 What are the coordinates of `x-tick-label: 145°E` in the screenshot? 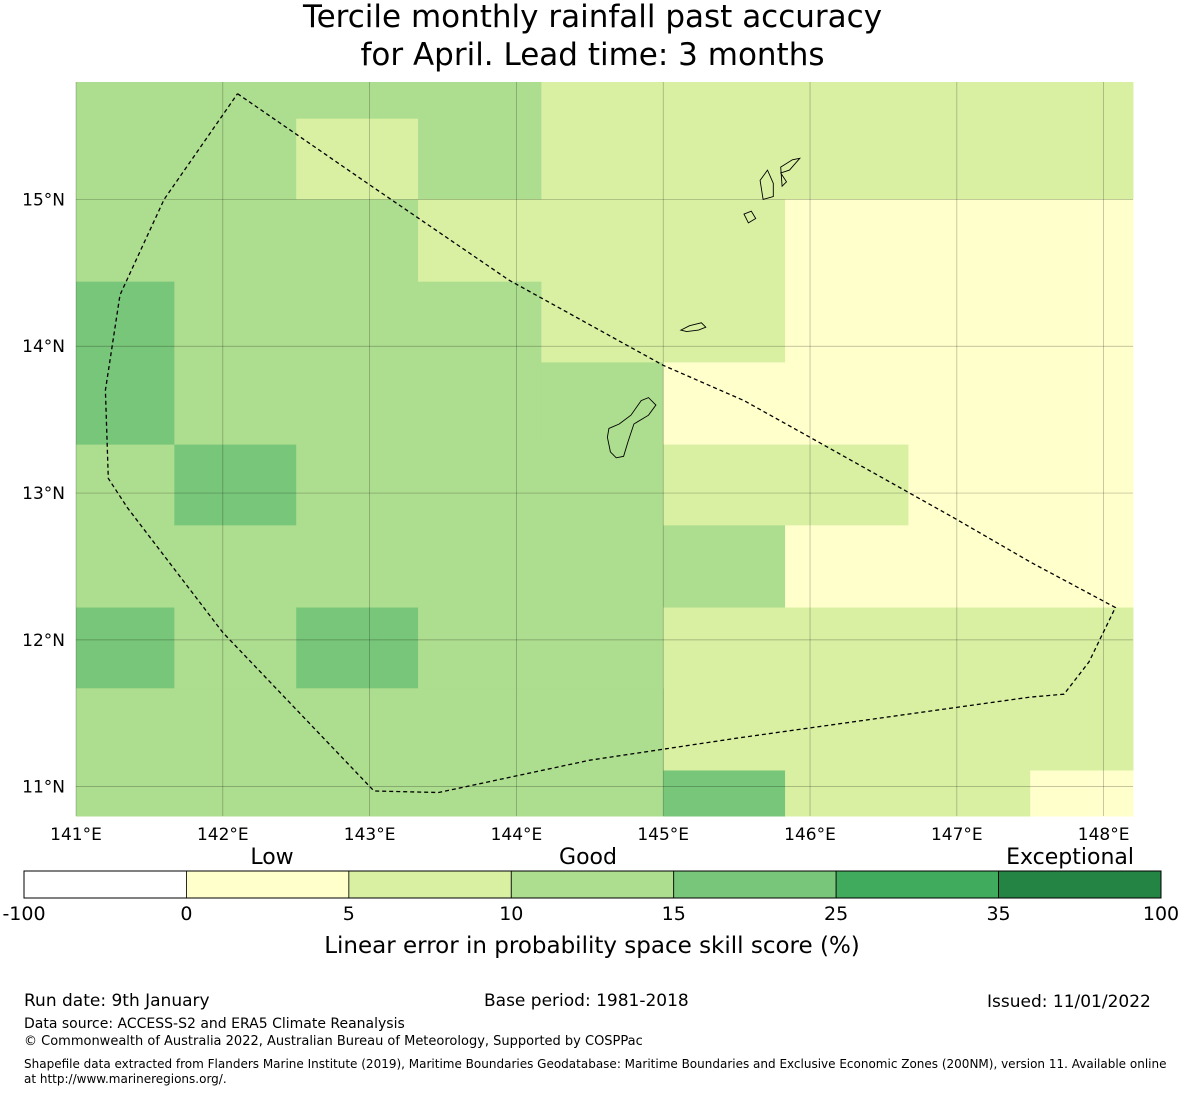 It's located at (663, 835).